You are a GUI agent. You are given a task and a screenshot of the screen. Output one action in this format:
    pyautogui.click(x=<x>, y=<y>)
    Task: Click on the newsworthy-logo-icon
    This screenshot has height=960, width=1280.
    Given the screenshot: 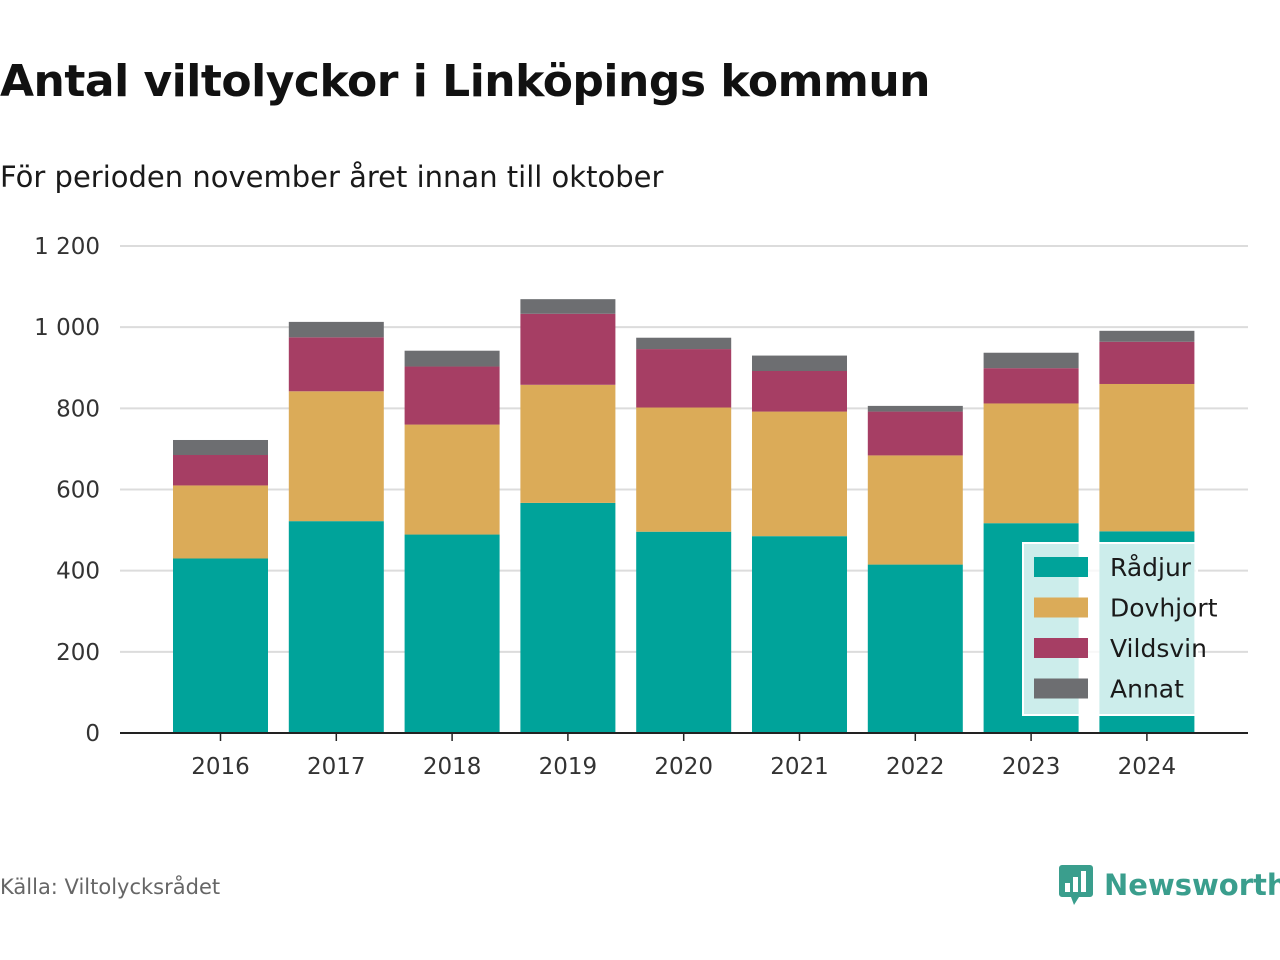 What is the action you would take?
    pyautogui.click(x=1076, y=885)
    